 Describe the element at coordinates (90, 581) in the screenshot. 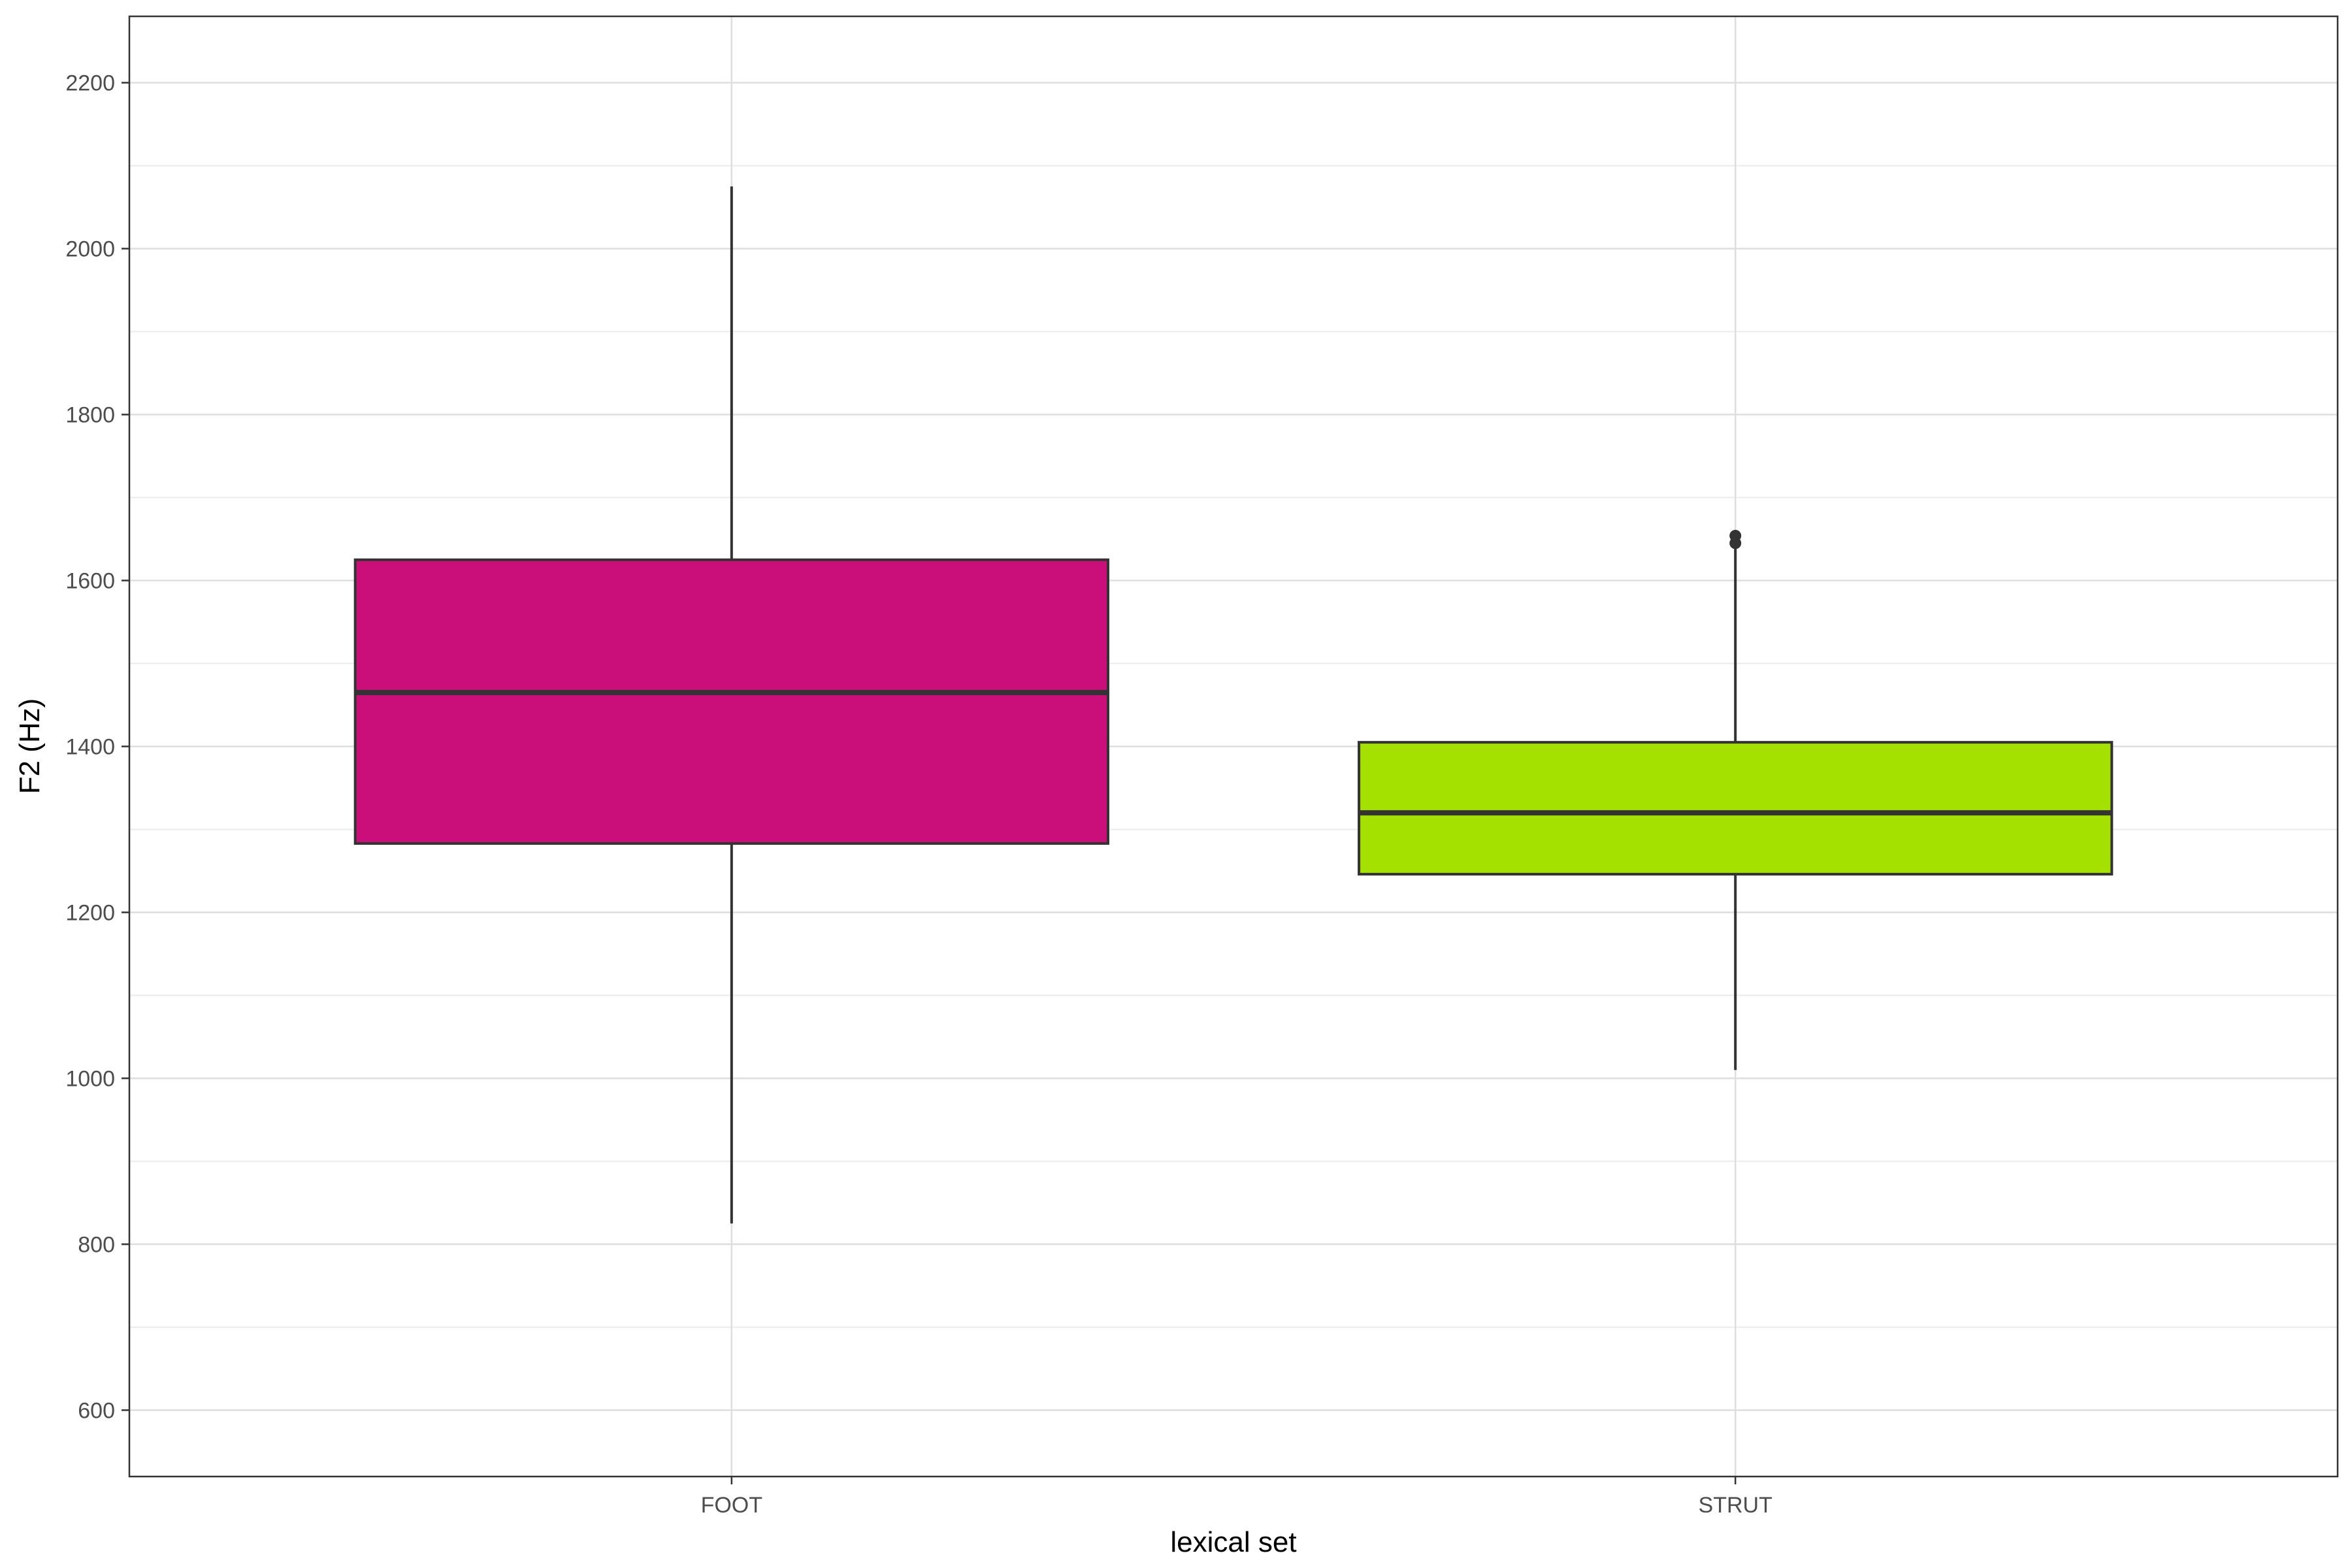

I see `y-tick-label: 1600` at that location.